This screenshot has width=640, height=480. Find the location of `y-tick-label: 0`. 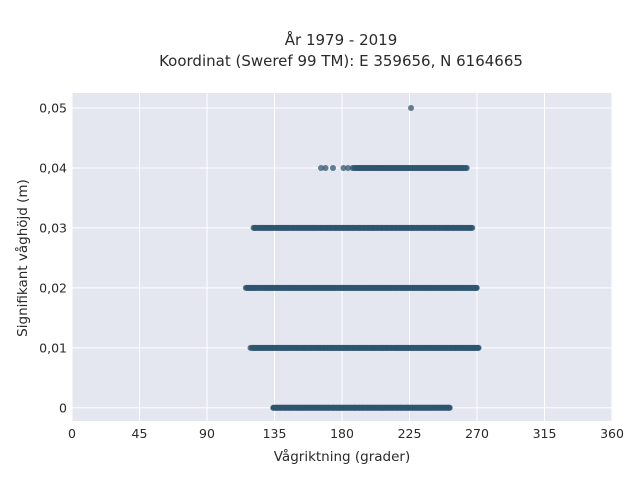

y-tick-label: 0 is located at coordinates (63, 407).